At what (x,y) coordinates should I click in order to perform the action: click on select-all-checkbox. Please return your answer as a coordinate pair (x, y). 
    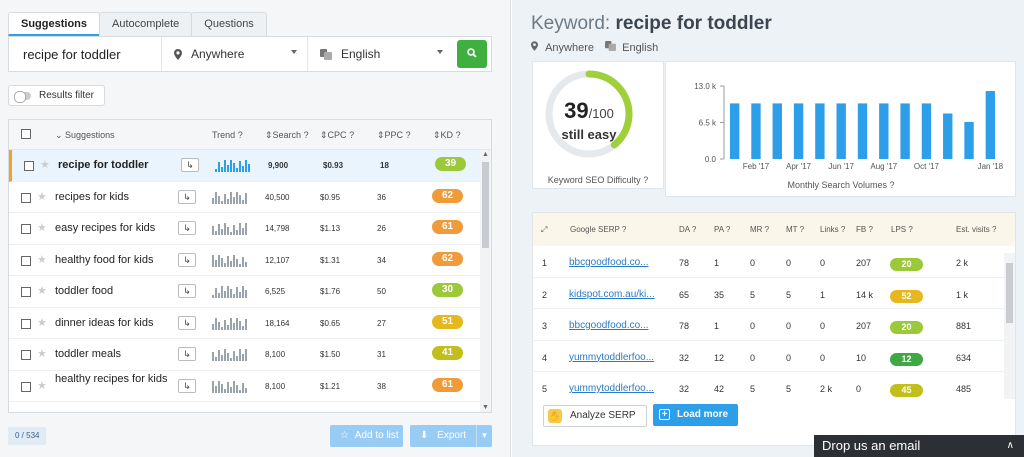
    Looking at the image, I should click on (26, 134).